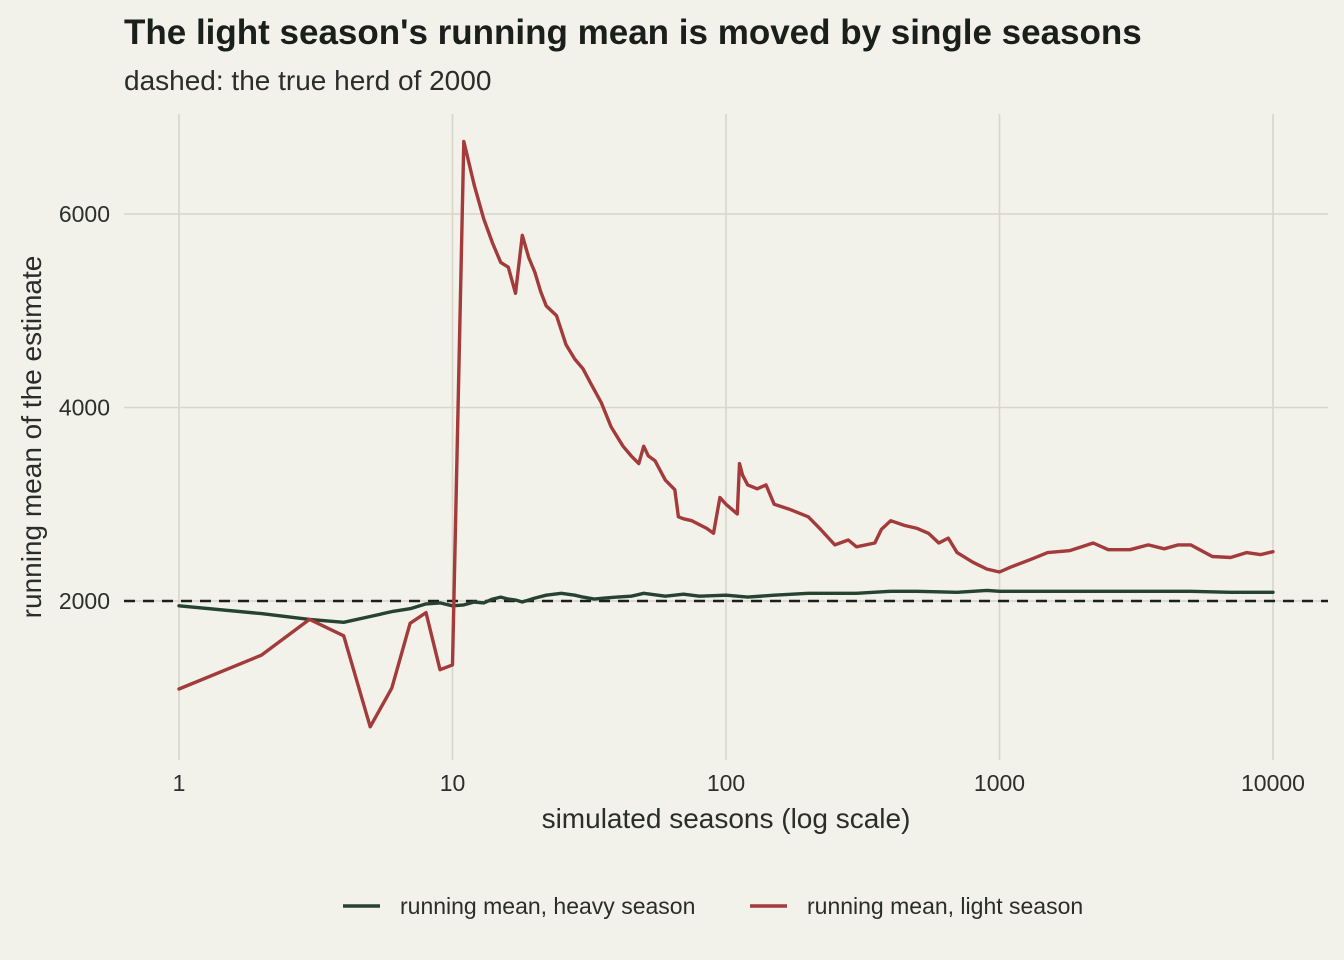 The image size is (1344, 960). I want to click on x-axis-title: simulated seasons (log scale), so click(726, 818).